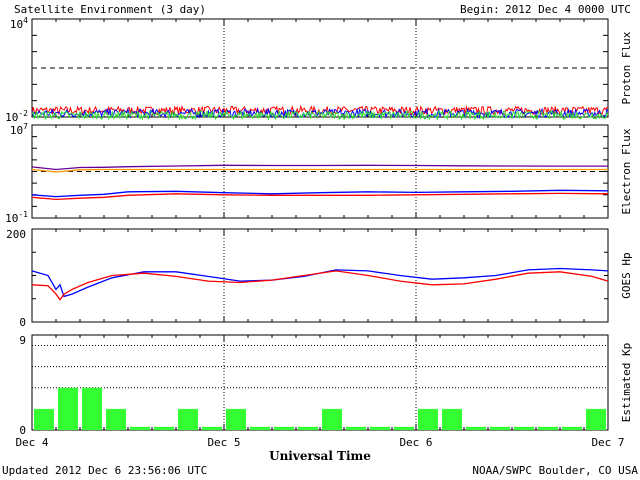  What do you see at coordinates (16, 234) in the screenshot?
I see `ytick-label-top: 200` at bounding box center [16, 234].